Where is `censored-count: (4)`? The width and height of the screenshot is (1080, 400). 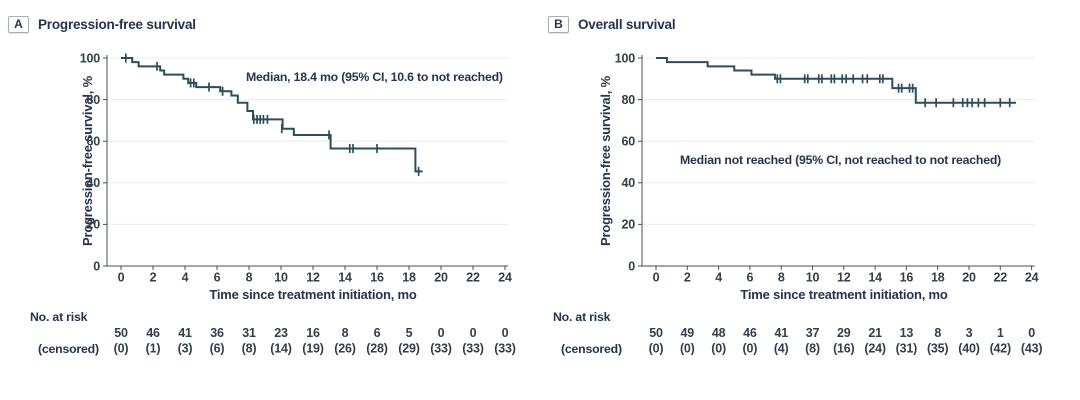 censored-count: (4) is located at coordinates (781, 349).